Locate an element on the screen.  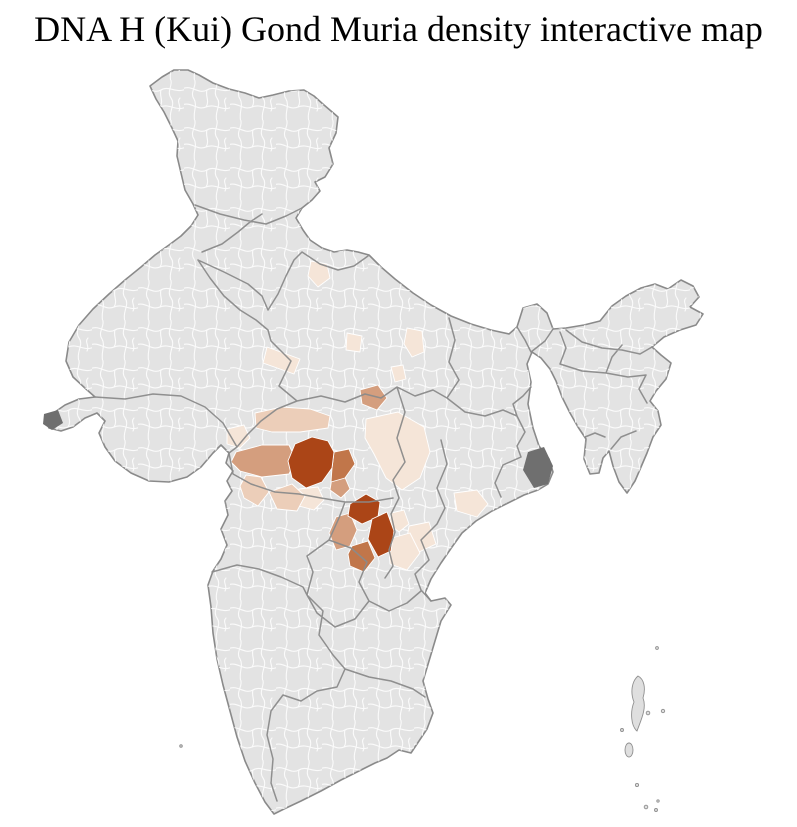
island-oval is located at coordinates (629, 750).